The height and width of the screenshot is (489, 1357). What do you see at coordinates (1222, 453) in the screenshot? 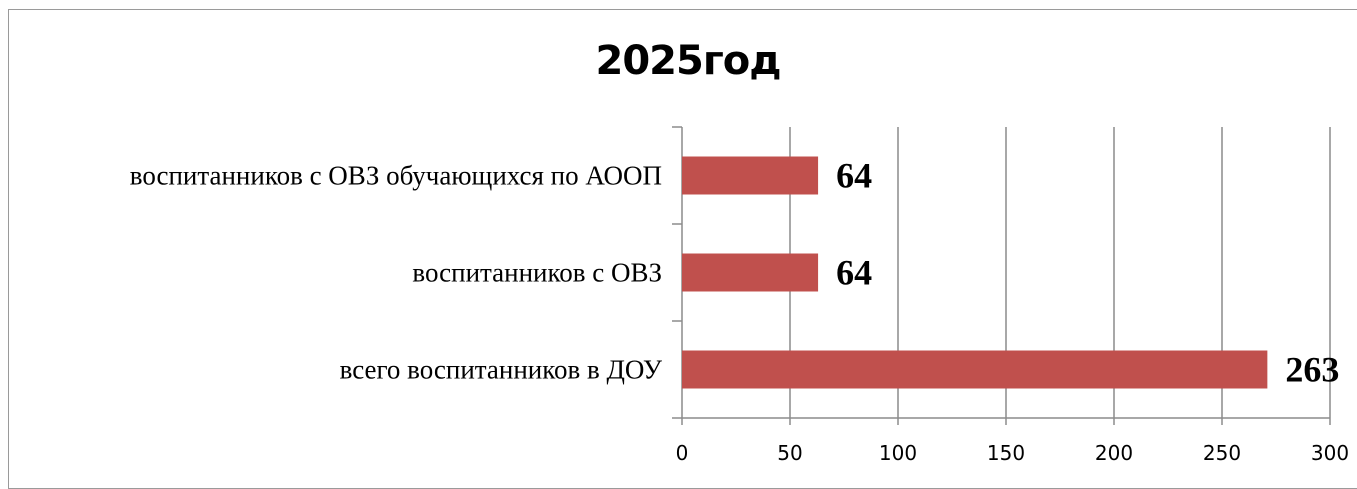
I see `x-tick-label: 250` at bounding box center [1222, 453].